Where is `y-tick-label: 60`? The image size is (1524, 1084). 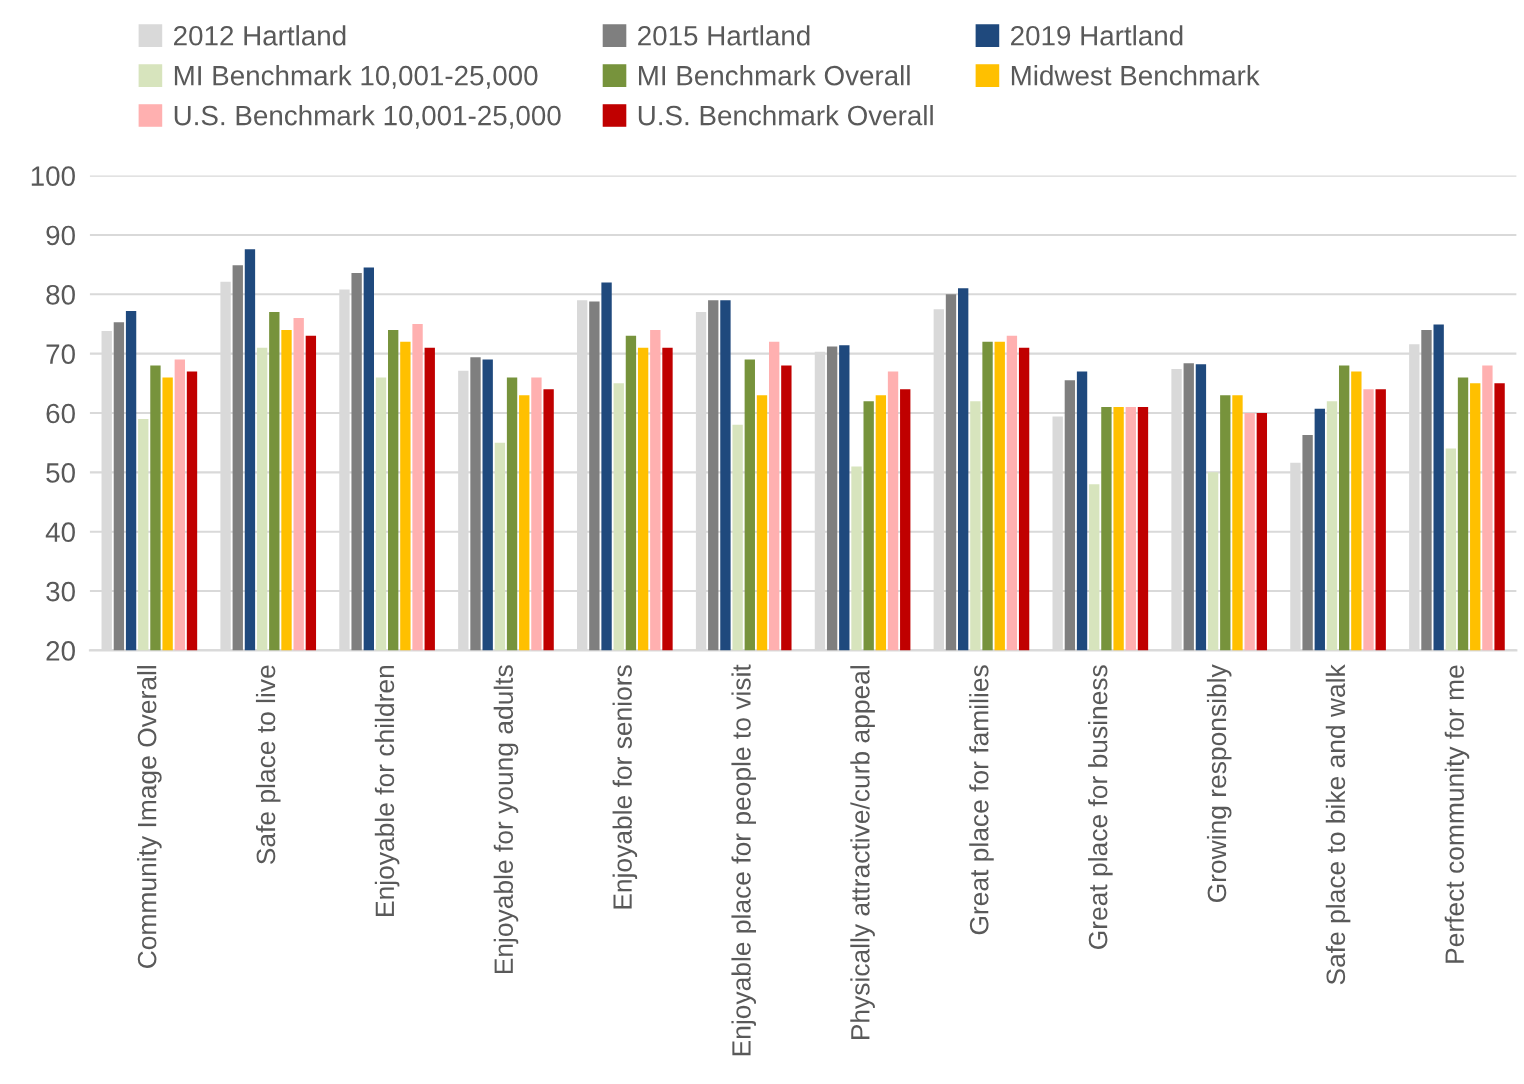 y-tick-label: 60 is located at coordinates (60, 413).